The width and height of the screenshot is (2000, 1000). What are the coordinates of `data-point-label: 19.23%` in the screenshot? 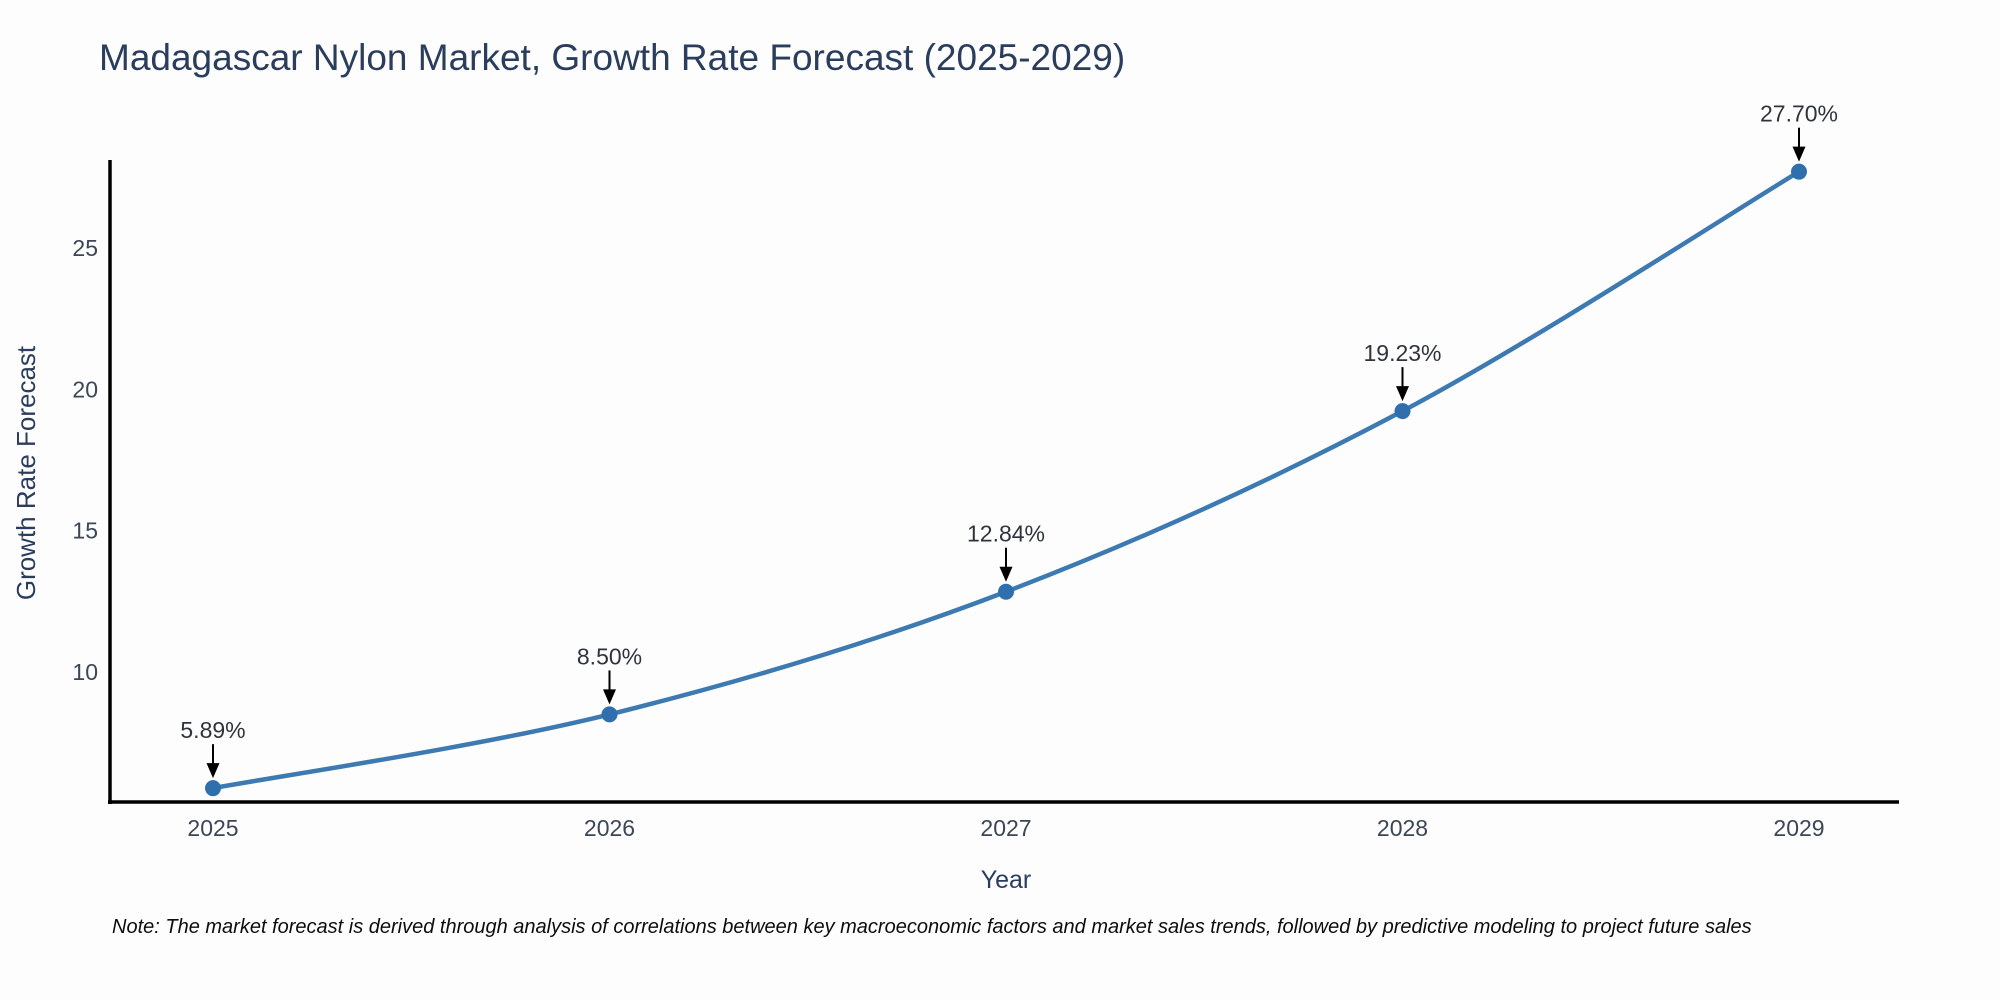 It's located at (1402, 353).